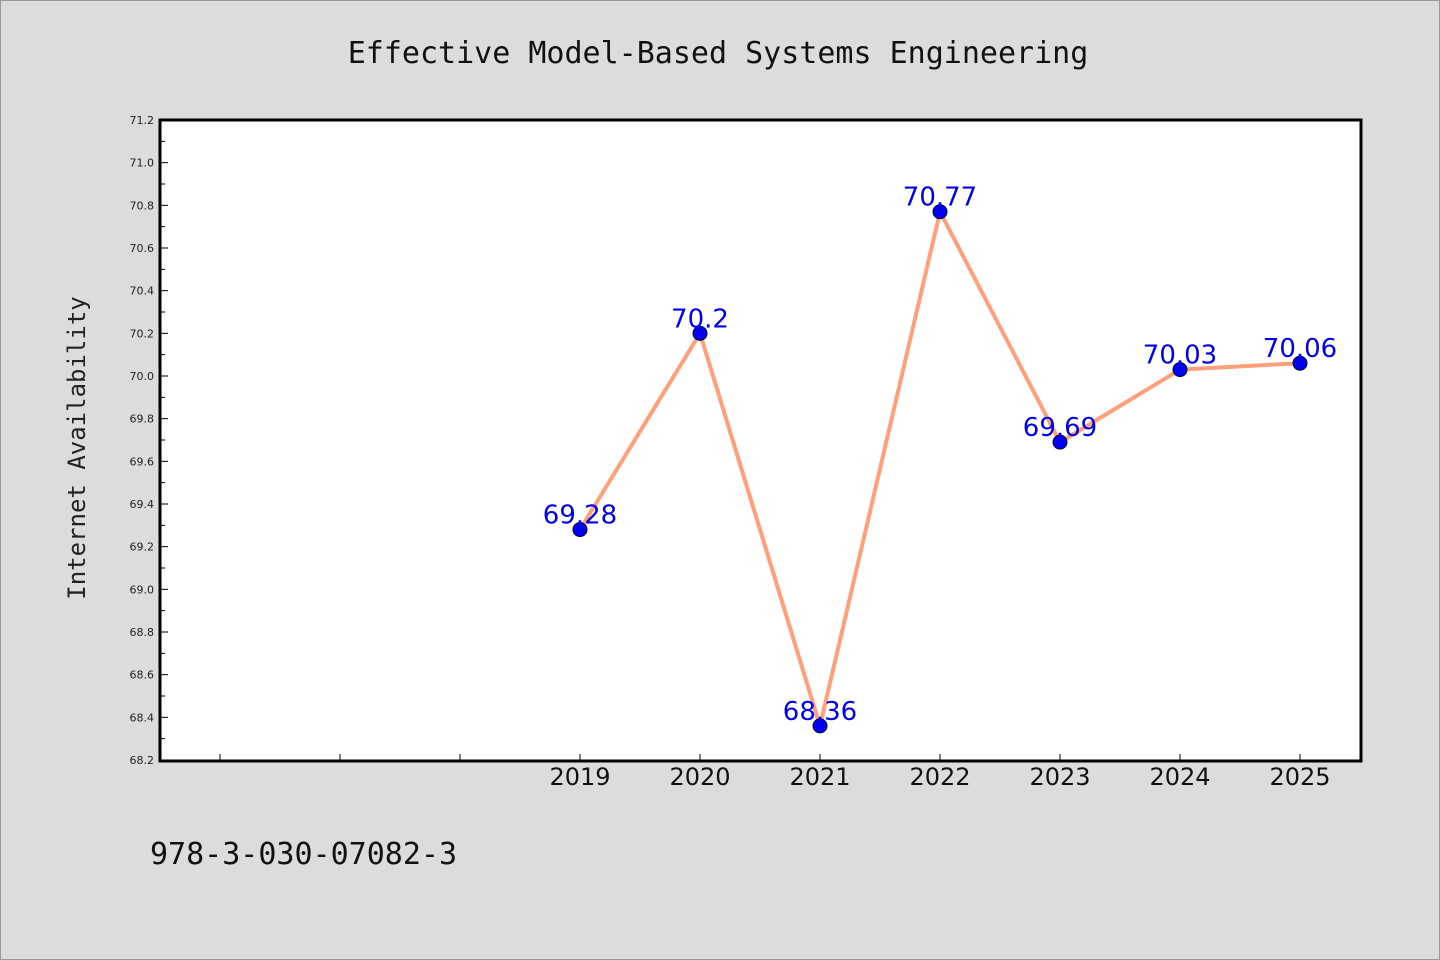 The height and width of the screenshot is (960, 1440). I want to click on x-tick-label: 2023, so click(1059, 777).